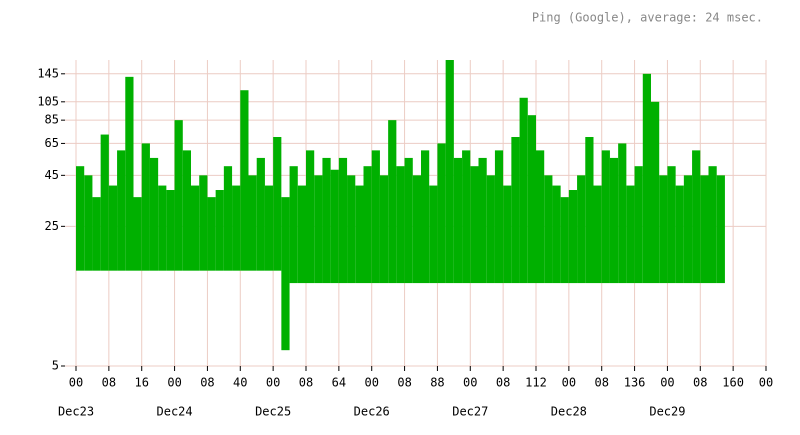 The width and height of the screenshot is (800, 435). I want to click on x-tick-label: 136, so click(635, 383).